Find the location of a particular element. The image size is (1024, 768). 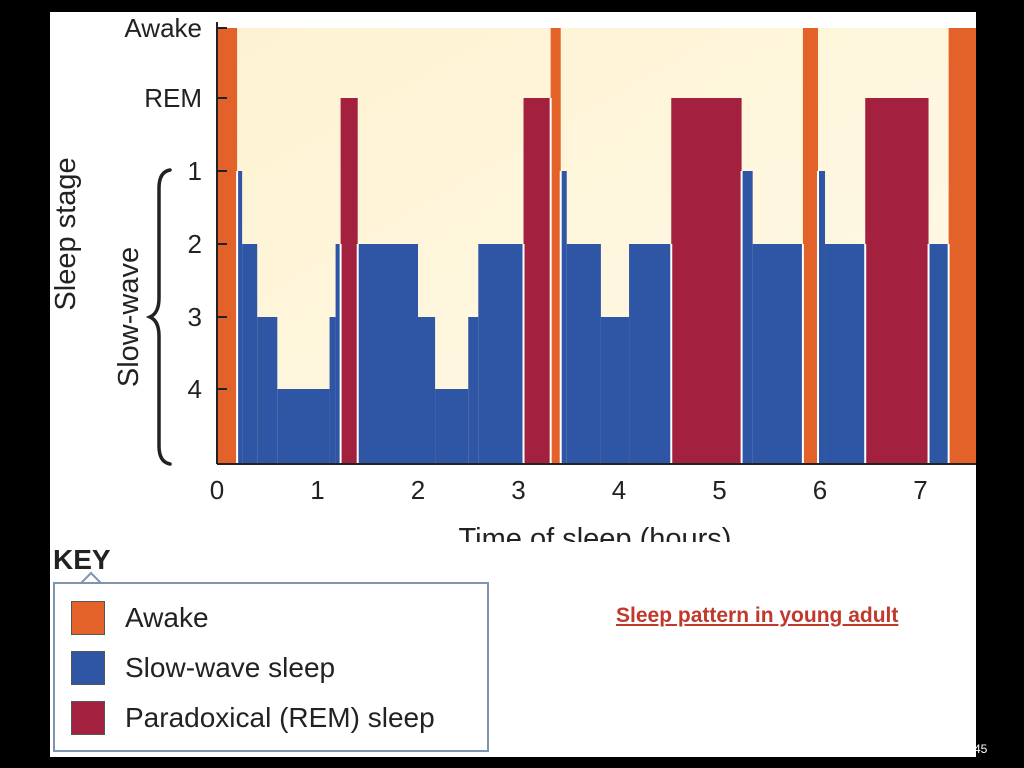

x-tick-label-3: 3 is located at coordinates (518, 490).